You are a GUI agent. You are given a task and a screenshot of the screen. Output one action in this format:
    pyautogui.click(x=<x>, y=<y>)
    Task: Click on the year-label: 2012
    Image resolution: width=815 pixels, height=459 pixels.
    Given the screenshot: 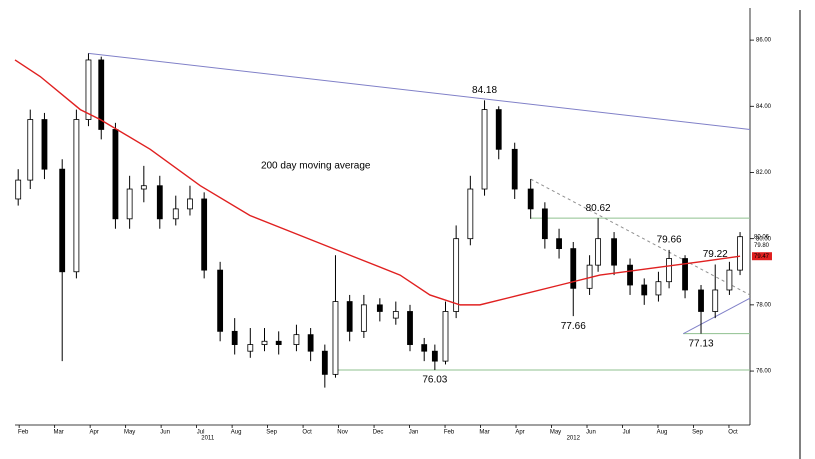 What is the action you would take?
    pyautogui.click(x=574, y=439)
    